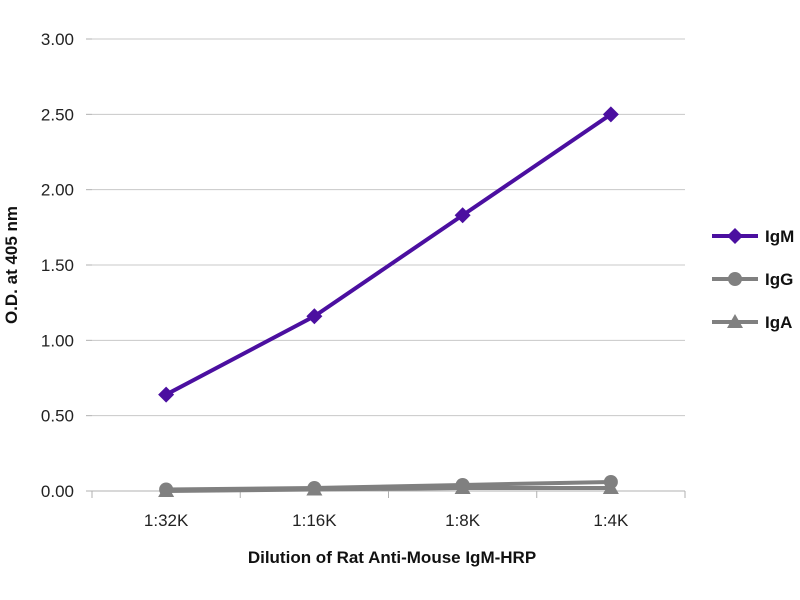 The image size is (800, 600). What do you see at coordinates (778, 322) in the screenshot?
I see `legend-label: IgA` at bounding box center [778, 322].